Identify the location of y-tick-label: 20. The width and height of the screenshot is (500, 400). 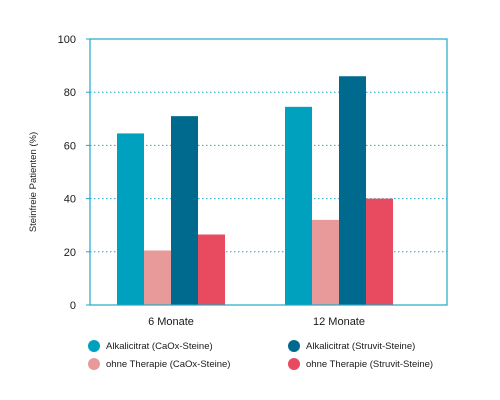
(70, 253).